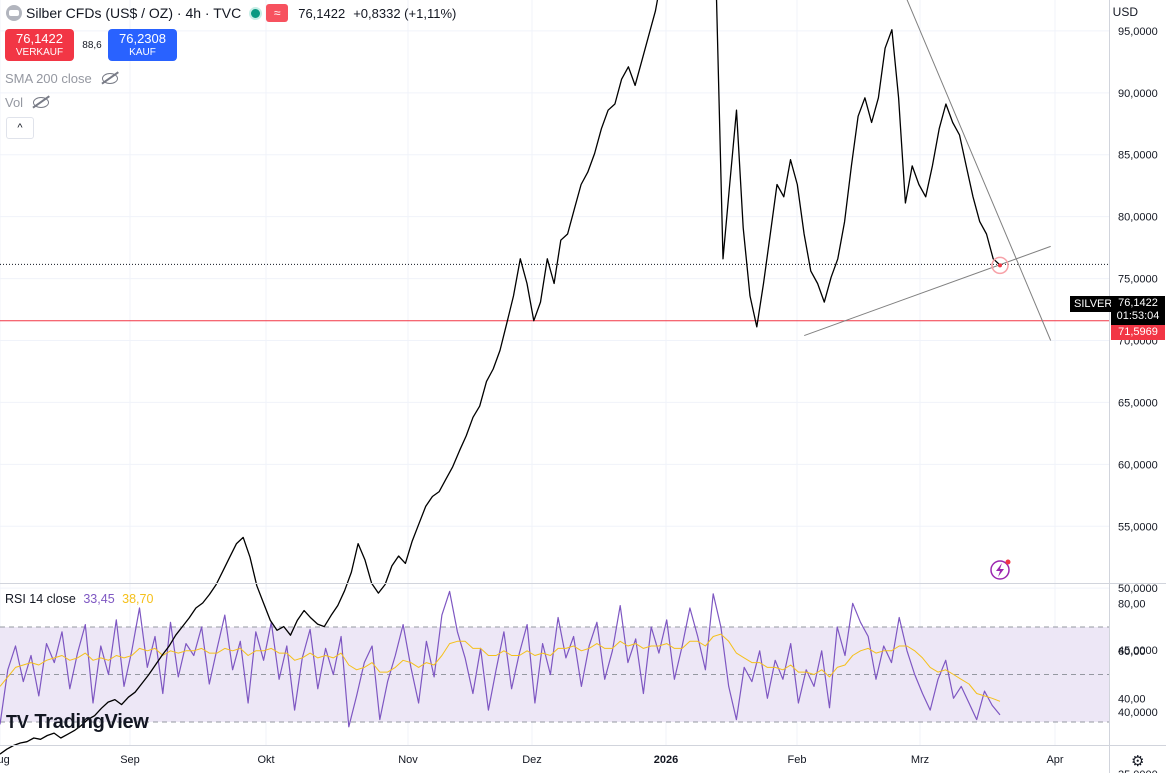 The image size is (1166, 773). What do you see at coordinates (1138, 316) in the screenshot?
I see `bar-countdown: 01:53:04` at bounding box center [1138, 316].